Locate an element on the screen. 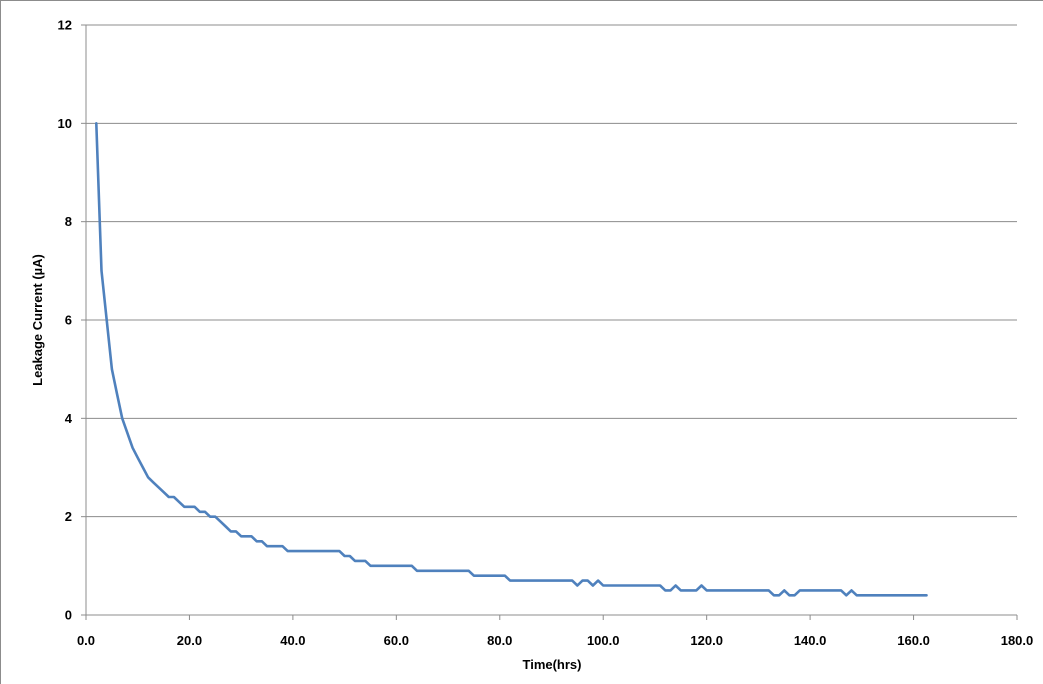  y-tick-label: 12 is located at coordinates (65, 25).